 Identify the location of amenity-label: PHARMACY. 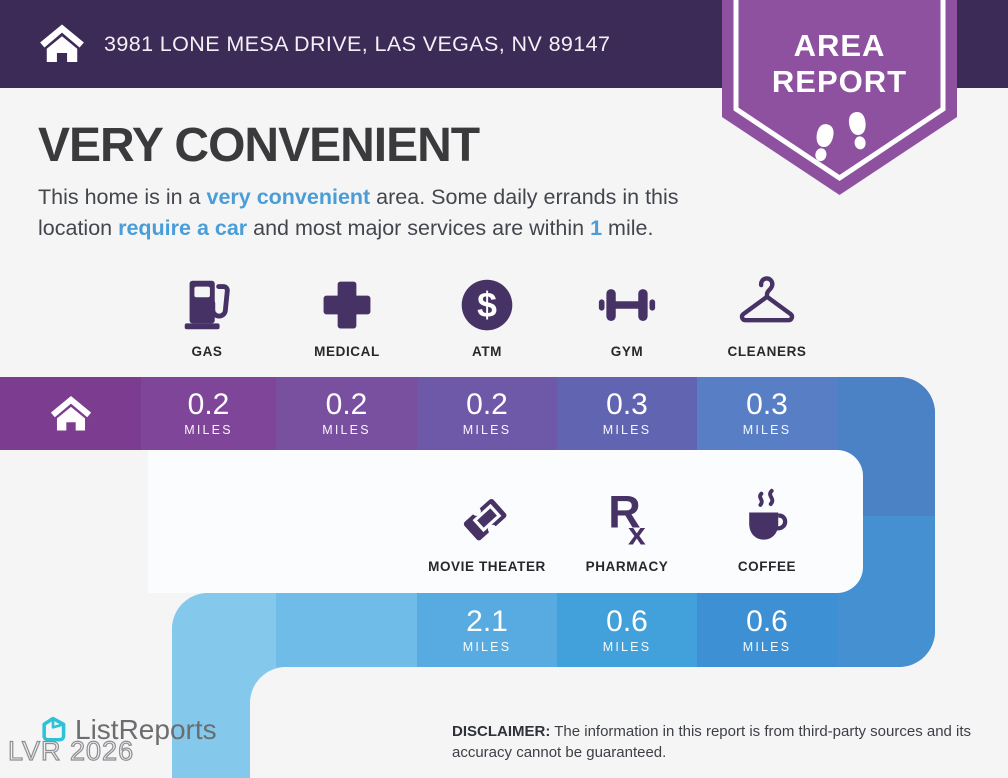
(627, 566).